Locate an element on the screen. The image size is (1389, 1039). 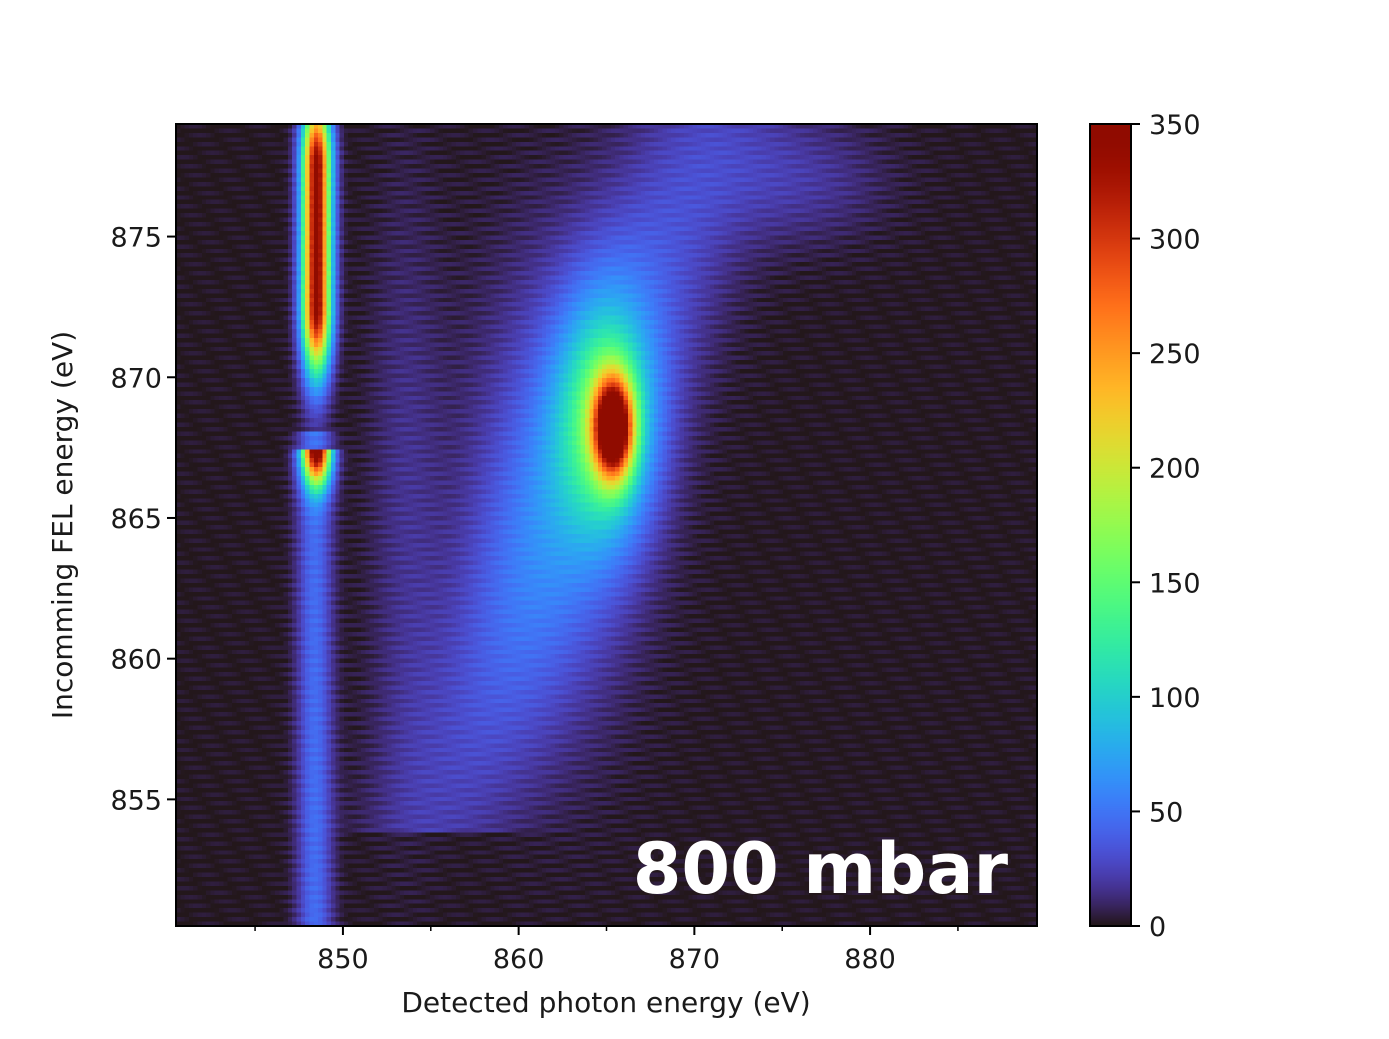
y-axis-ticks: 855 860 865 870 875 is located at coordinates (143, 519).